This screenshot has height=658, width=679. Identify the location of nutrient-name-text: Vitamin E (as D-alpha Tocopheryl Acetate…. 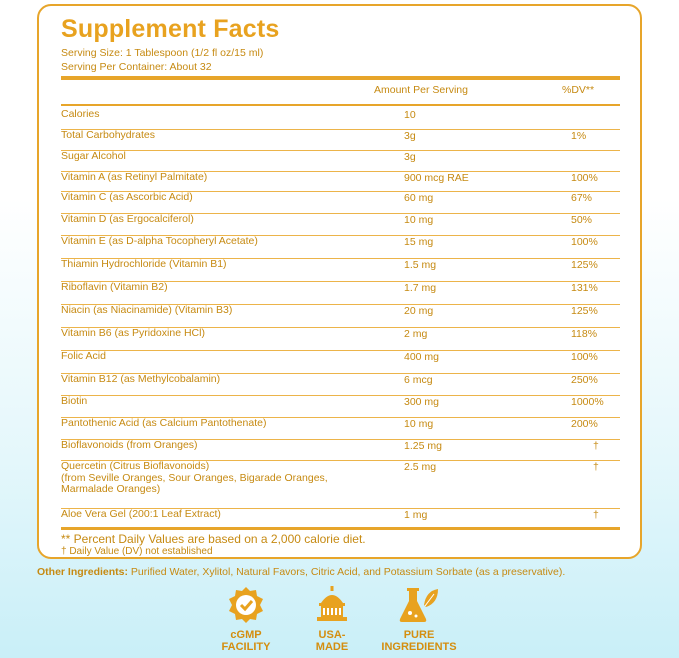
(159, 241).